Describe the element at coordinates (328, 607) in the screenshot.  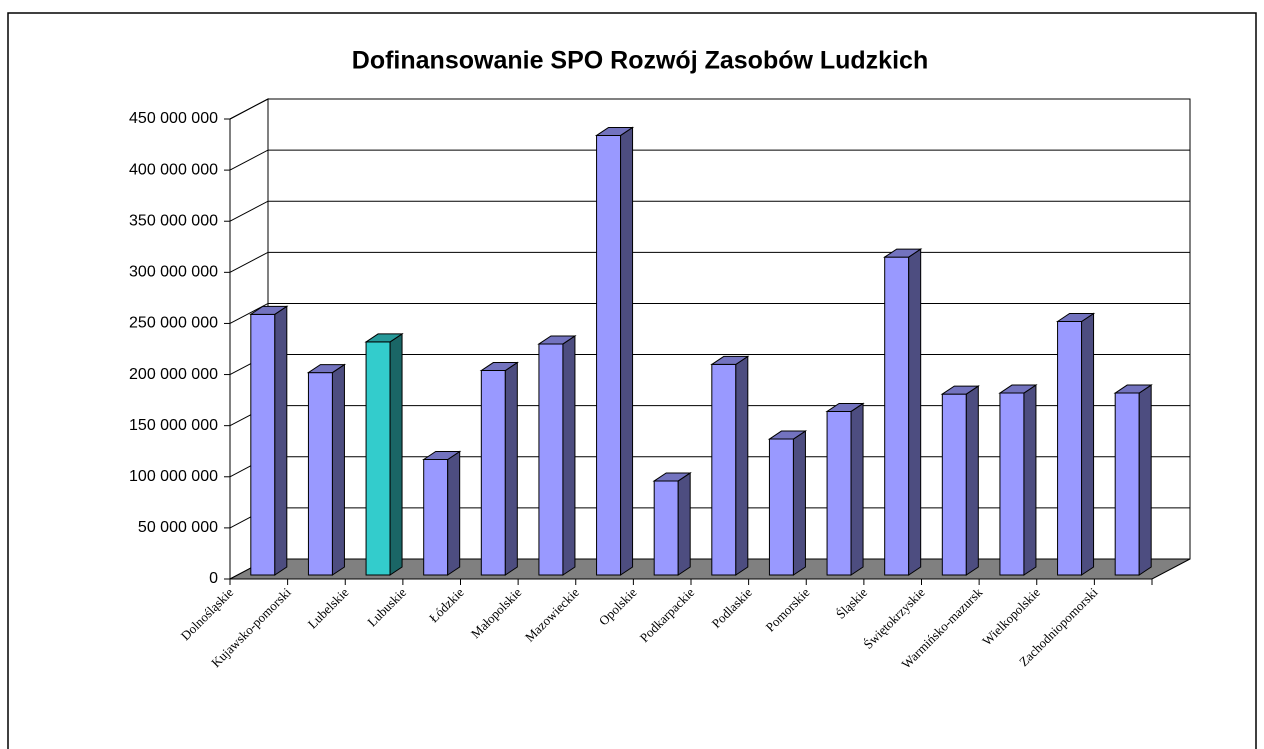
I see `x-tick-label: Lubelskie` at that location.